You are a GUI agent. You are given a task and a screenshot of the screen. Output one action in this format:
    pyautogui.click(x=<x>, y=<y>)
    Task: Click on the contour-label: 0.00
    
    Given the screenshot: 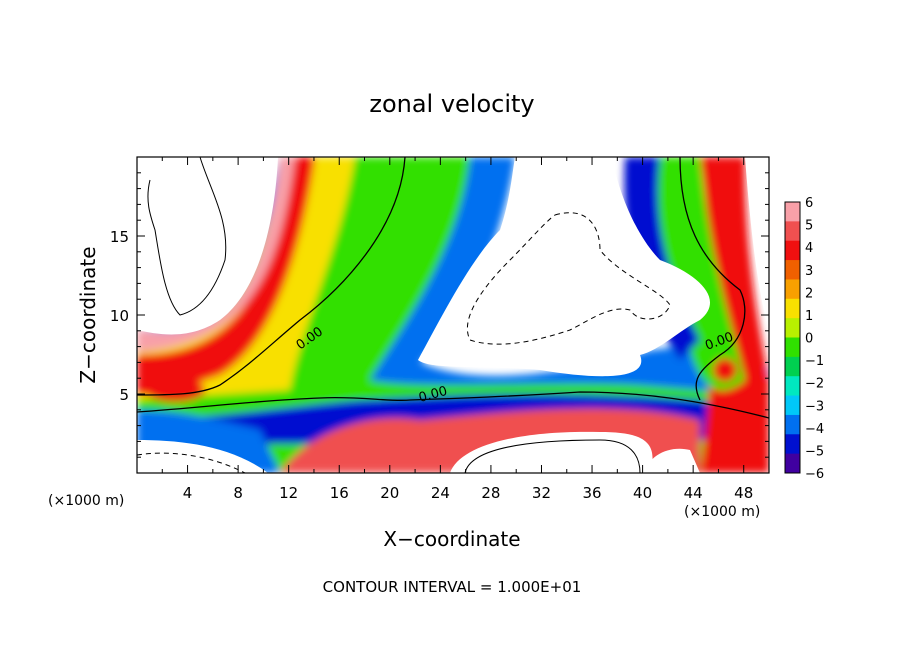 What is the action you would take?
    pyautogui.click(x=433, y=395)
    